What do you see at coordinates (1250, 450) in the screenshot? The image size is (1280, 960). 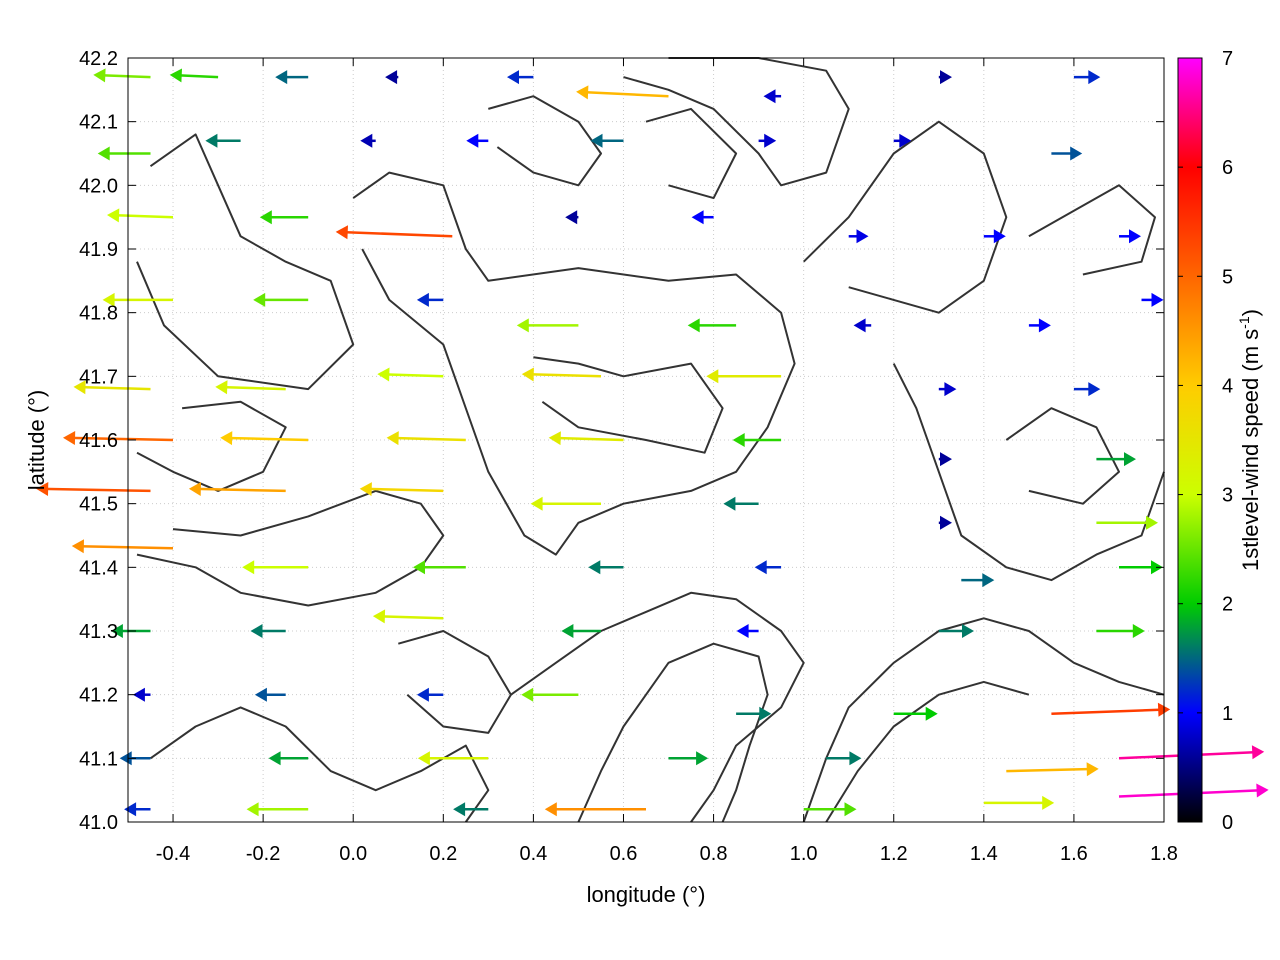 I see `colorbar-title-main: 1stlevel-wind speed (m s` at bounding box center [1250, 450].